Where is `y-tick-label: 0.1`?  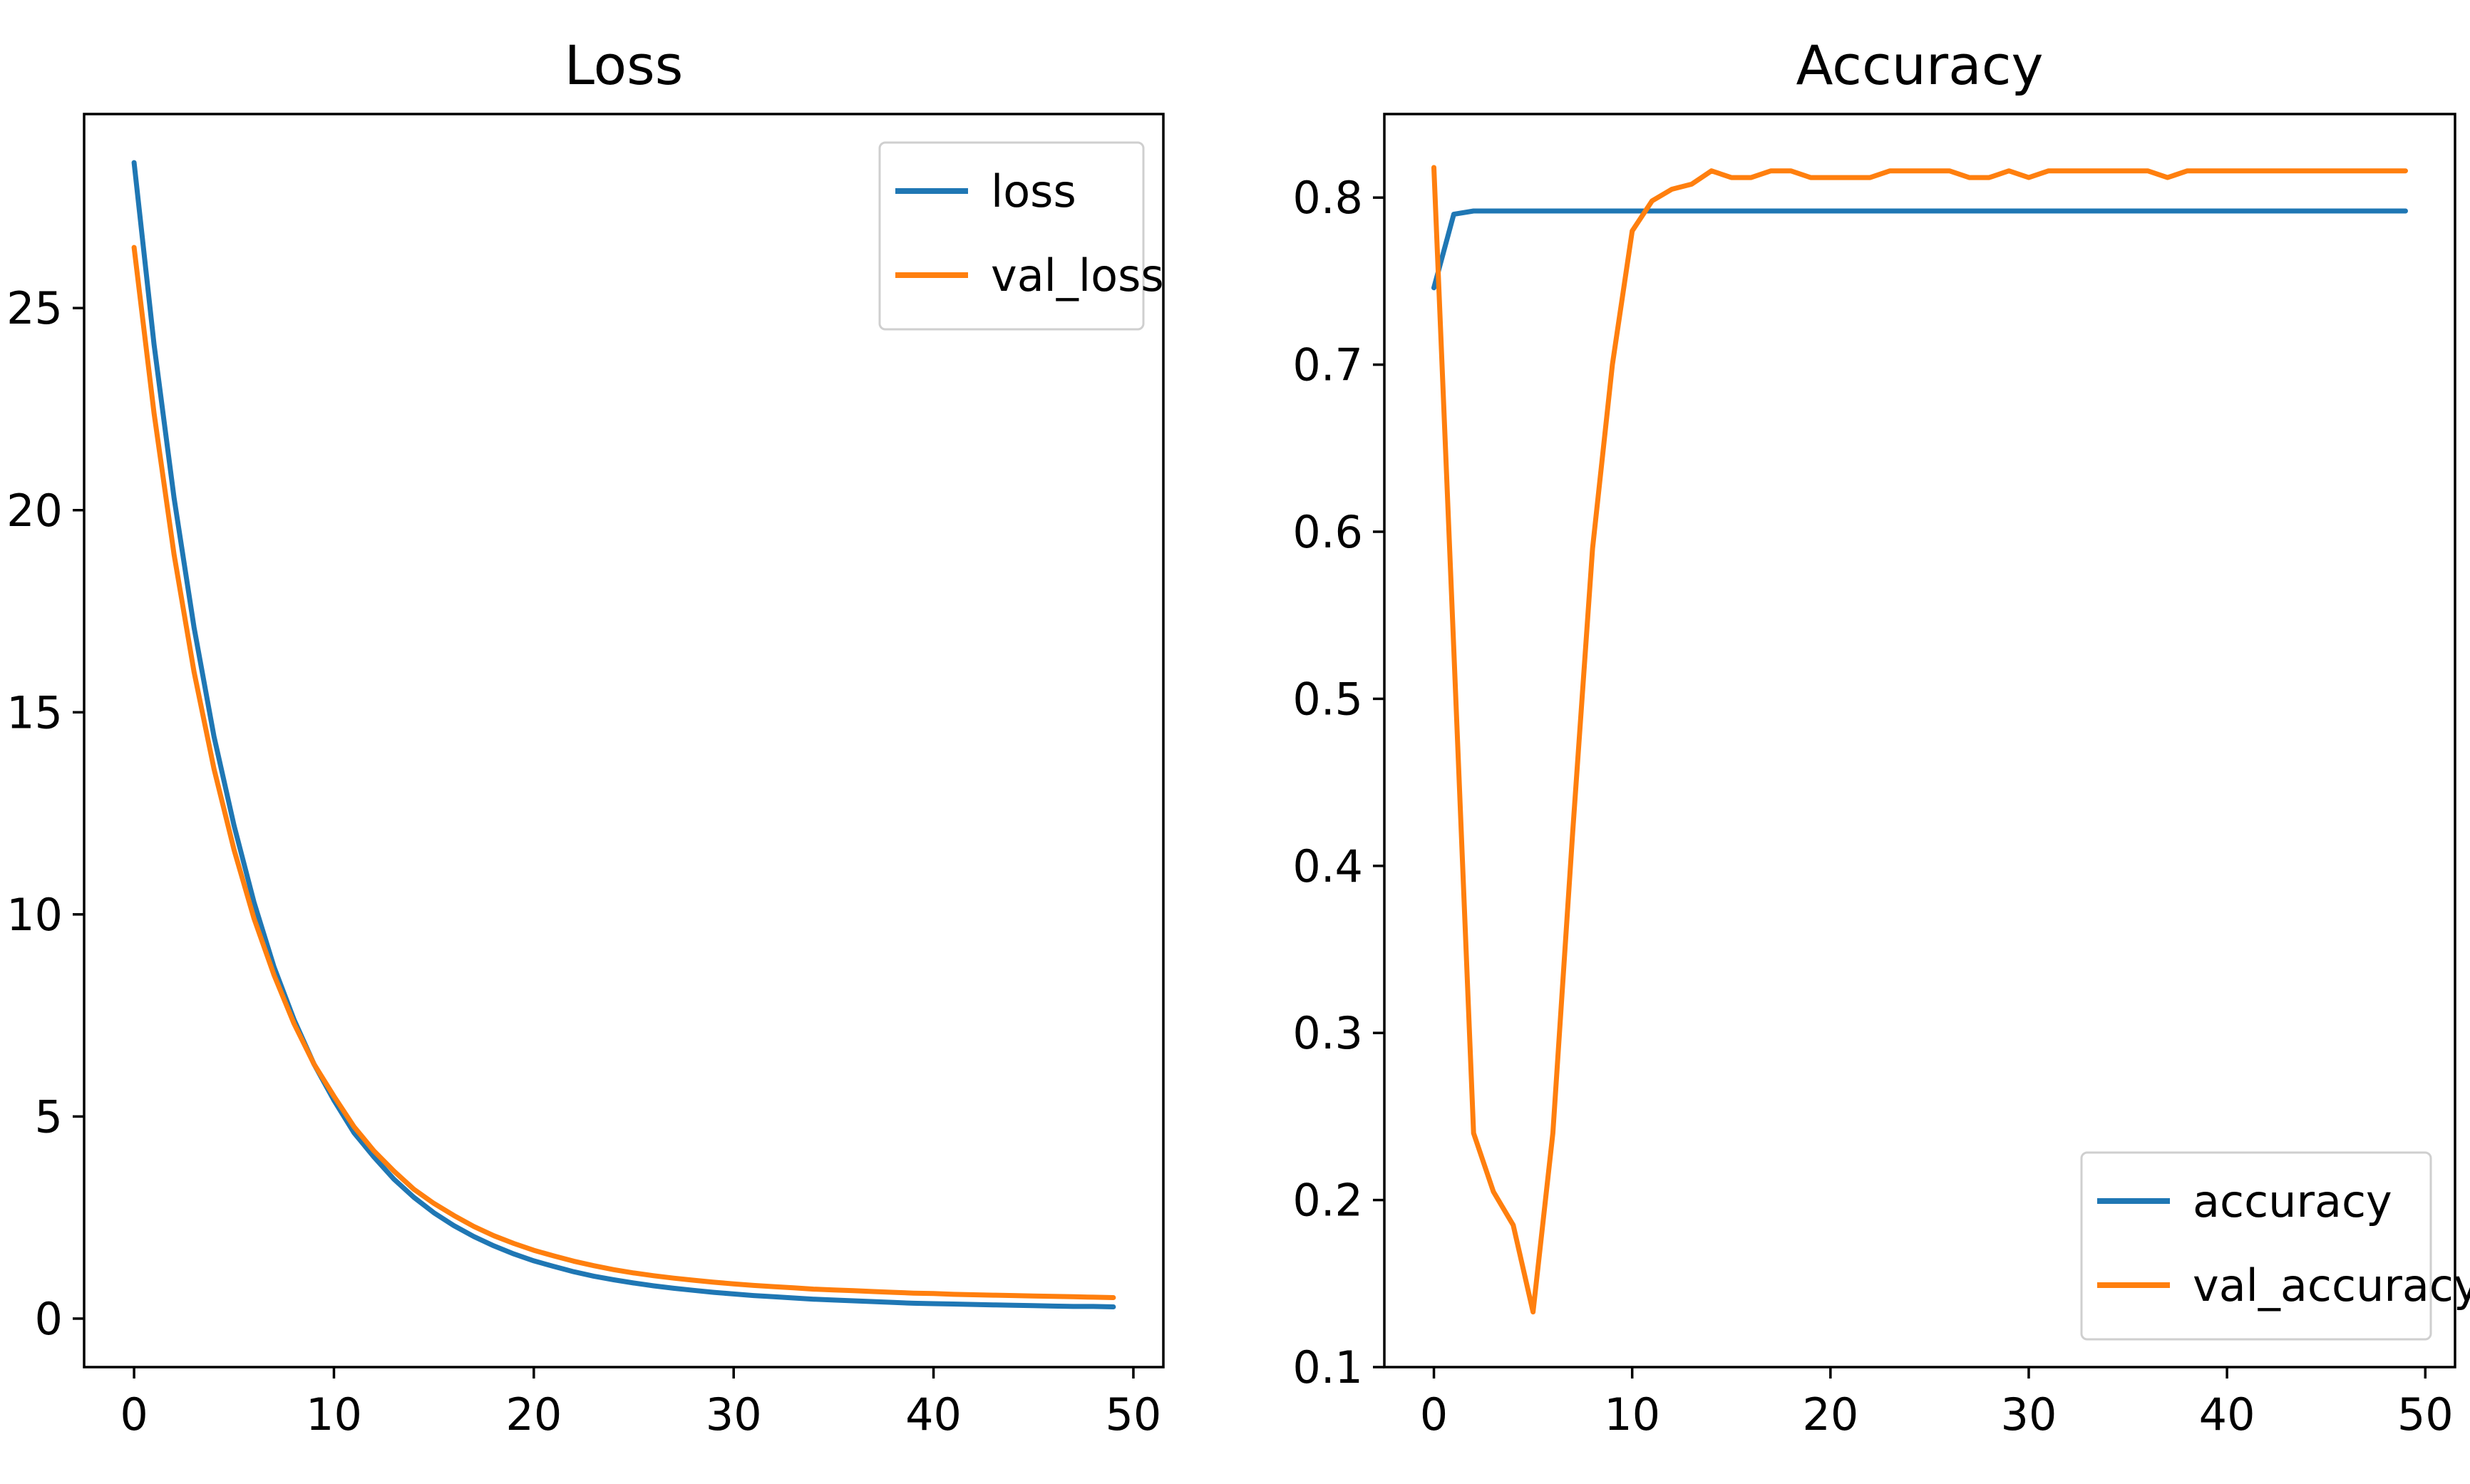 y-tick-label: 0.1 is located at coordinates (1327, 1367).